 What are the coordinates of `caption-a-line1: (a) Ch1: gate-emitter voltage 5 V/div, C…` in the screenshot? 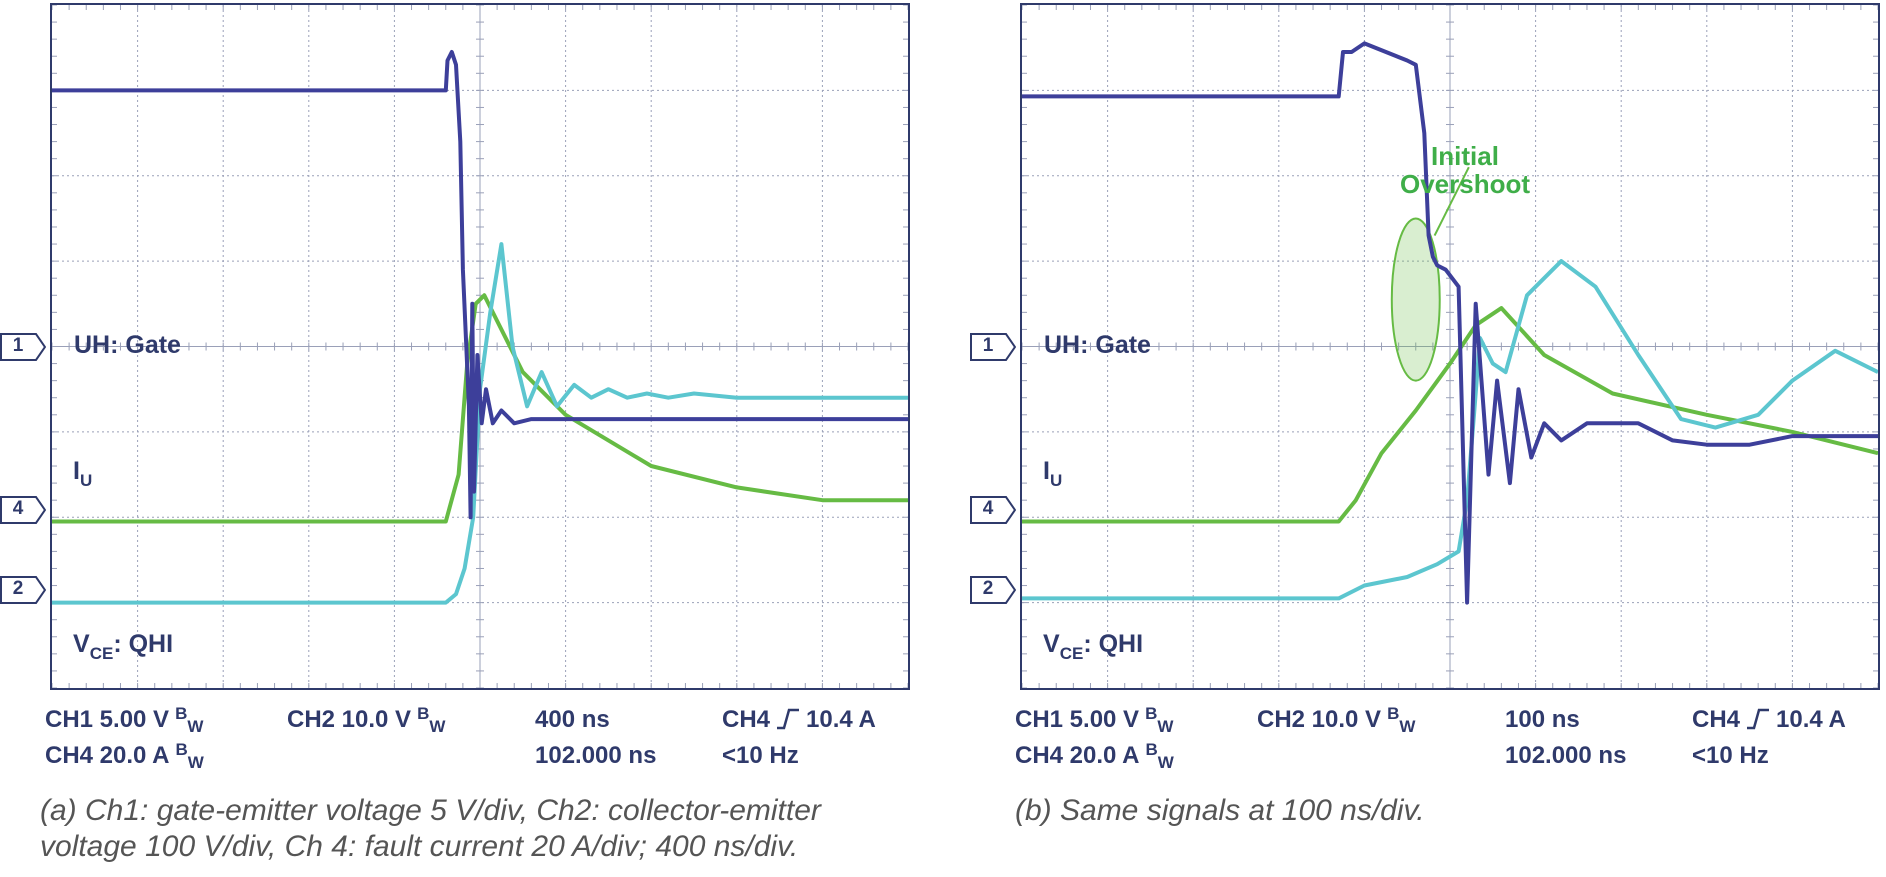 It's located at (430, 810).